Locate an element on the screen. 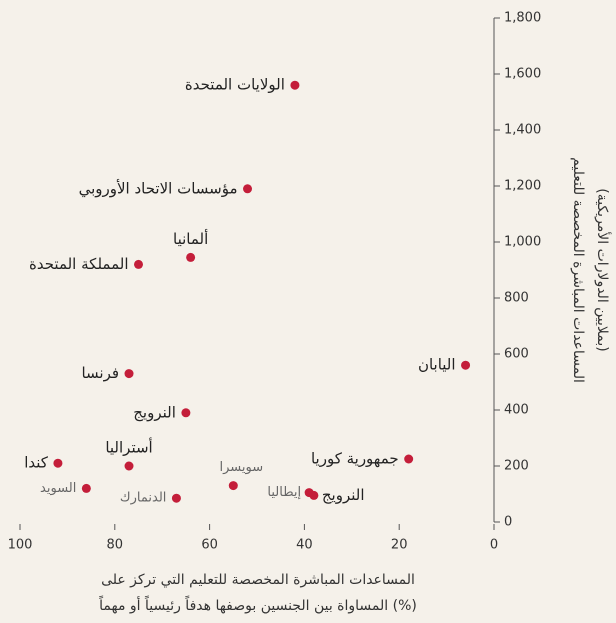  y-tick-label: 0 is located at coordinates (508, 522).